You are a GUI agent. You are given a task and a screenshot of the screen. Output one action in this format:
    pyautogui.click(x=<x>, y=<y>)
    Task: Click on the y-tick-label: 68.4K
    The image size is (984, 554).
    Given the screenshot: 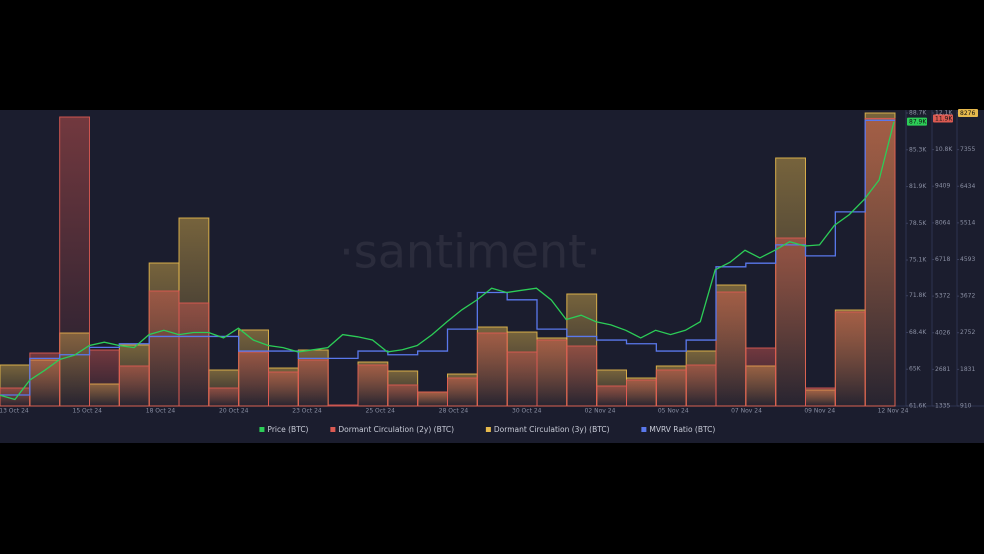 What is the action you would take?
    pyautogui.click(x=918, y=332)
    